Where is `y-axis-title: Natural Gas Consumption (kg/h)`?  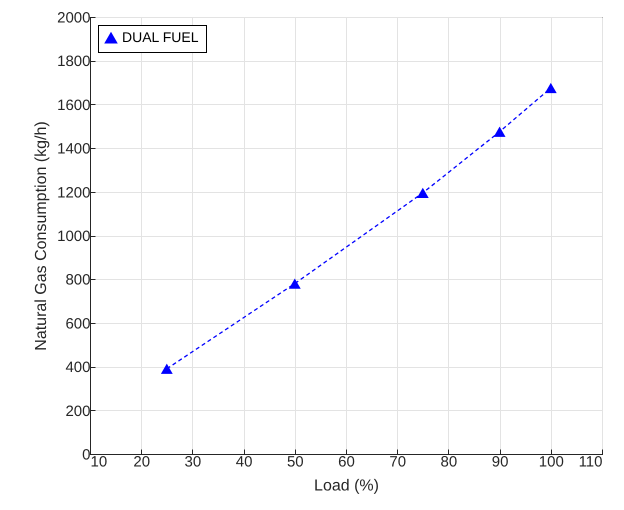
y-axis-title: Natural Gas Consumption (kg/h) is located at coordinates (41, 236).